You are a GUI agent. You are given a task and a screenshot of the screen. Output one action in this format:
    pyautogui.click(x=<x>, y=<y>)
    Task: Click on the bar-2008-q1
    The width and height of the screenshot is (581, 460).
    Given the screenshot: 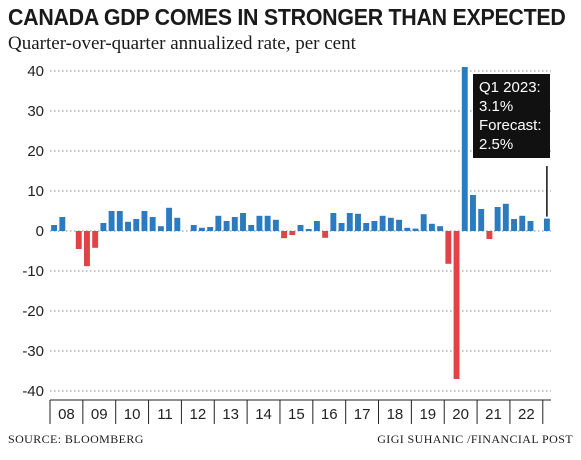 What is the action you would take?
    pyautogui.click(x=54, y=228)
    